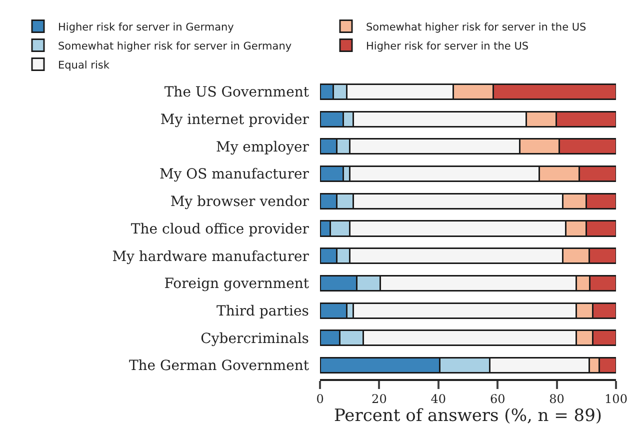  What do you see at coordinates (447, 46) in the screenshot?
I see `legend-label: Higher risk for server in the US` at bounding box center [447, 46].